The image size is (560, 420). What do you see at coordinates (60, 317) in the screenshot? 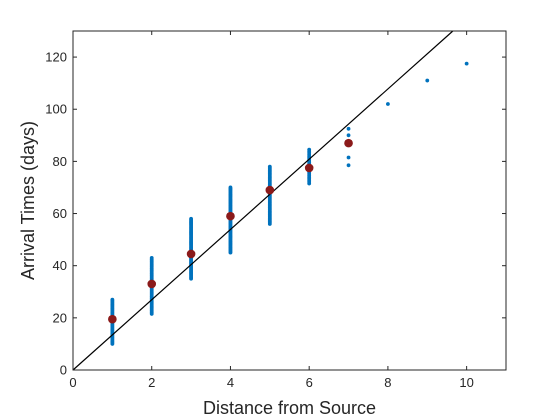
I see `y-tick-label: 20` at bounding box center [60, 317].